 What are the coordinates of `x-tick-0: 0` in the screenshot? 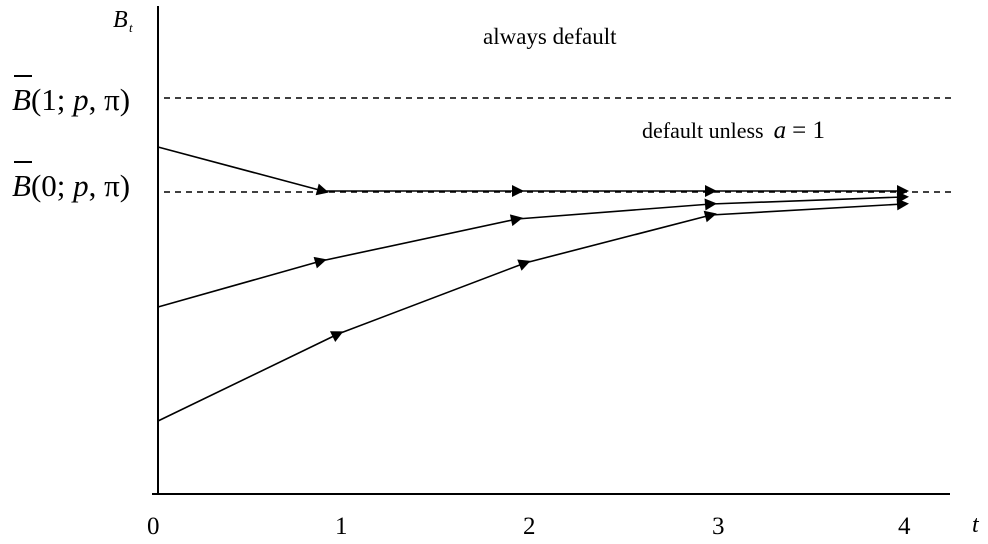 It's located at (153, 526).